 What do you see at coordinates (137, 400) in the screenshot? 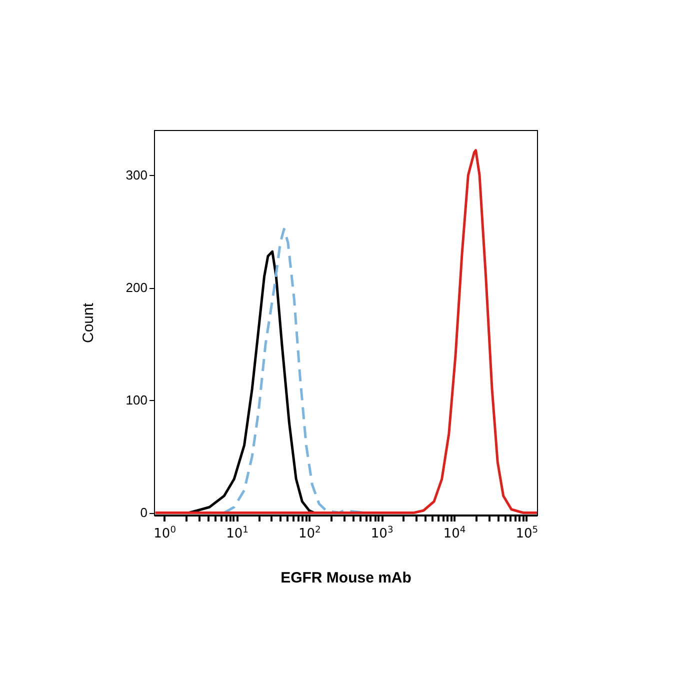
I see `y-tick-label: 100` at bounding box center [137, 400].